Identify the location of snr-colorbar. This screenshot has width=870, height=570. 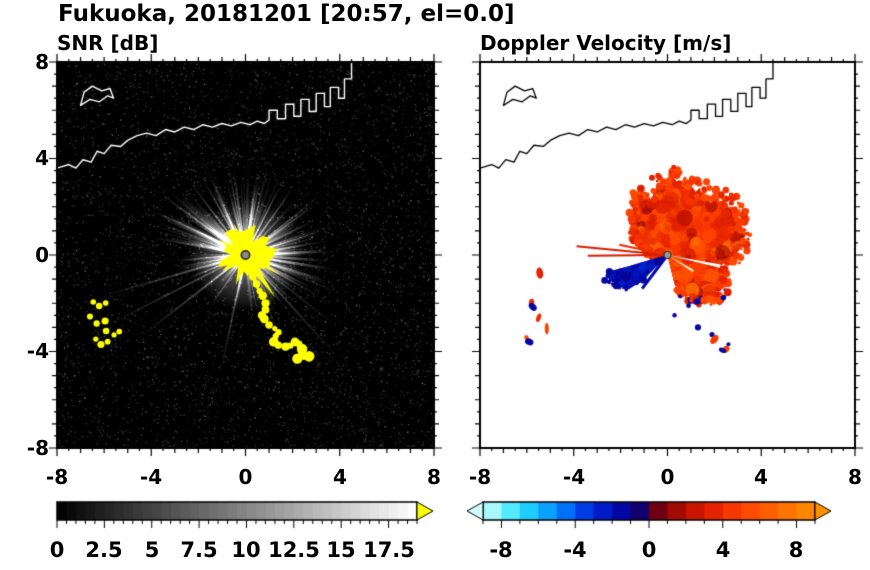
(243, 514).